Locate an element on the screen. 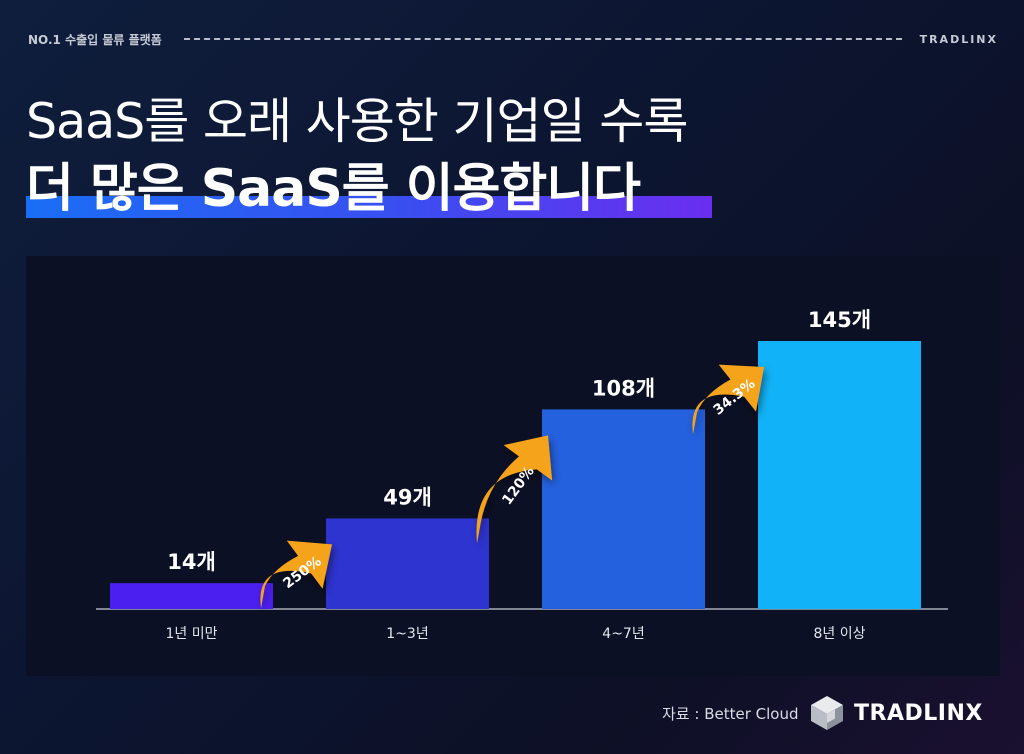 This screenshot has width=1024, height=754. value-label-1: 14개 is located at coordinates (191, 562).